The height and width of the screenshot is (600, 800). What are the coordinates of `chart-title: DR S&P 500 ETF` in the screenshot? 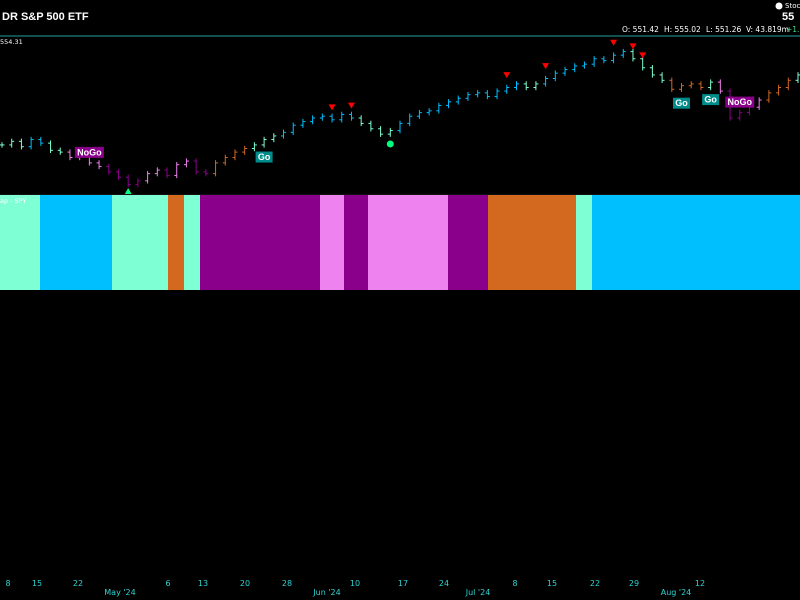 It's located at (45, 17).